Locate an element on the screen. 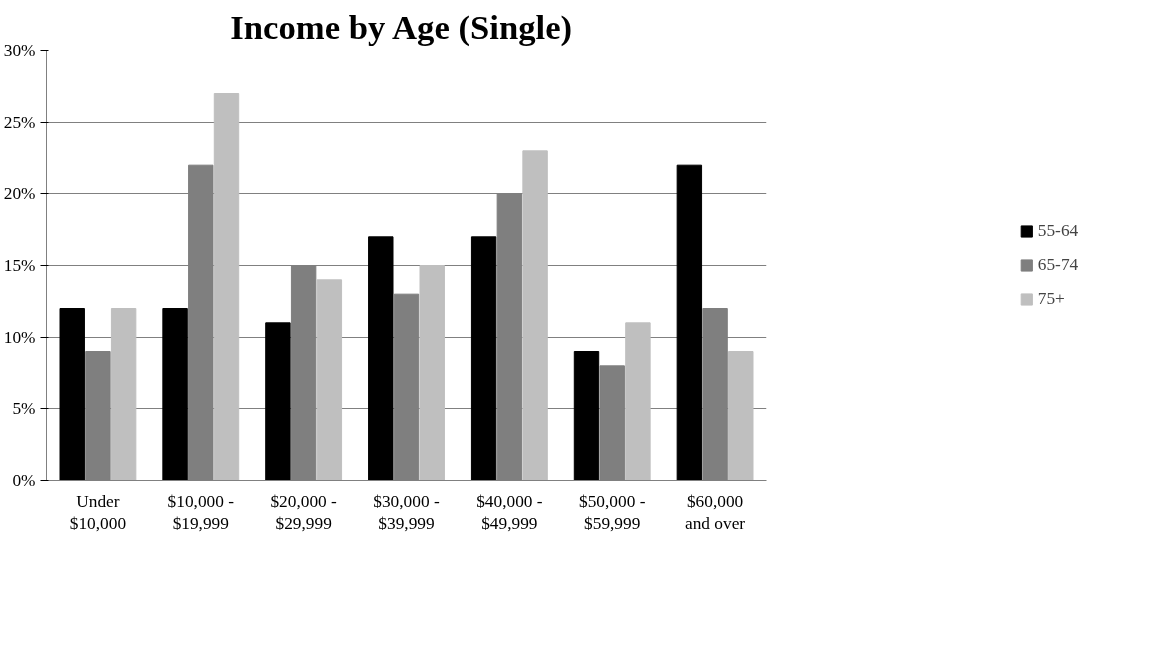 This screenshot has height=653, width=1150. y-tick-label: 30% is located at coordinates (19, 50).